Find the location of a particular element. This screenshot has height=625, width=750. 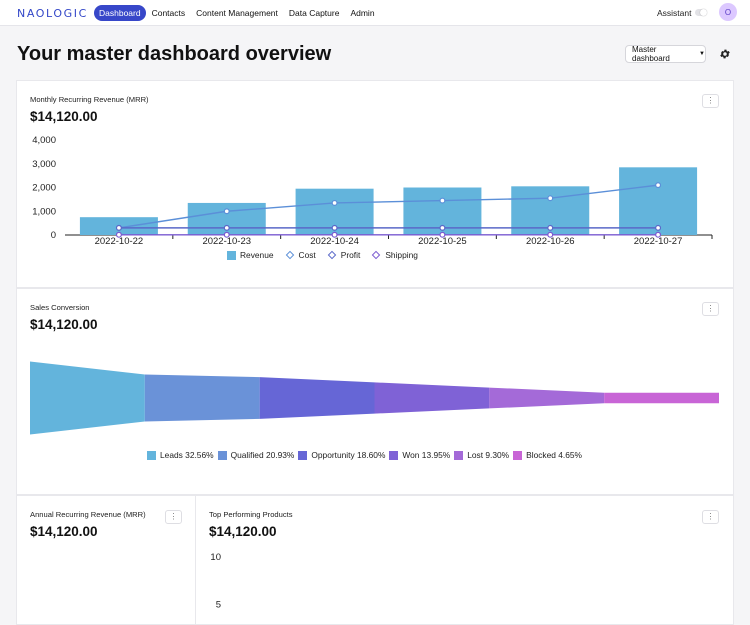

legend-pct: 20.93% is located at coordinates (280, 455).